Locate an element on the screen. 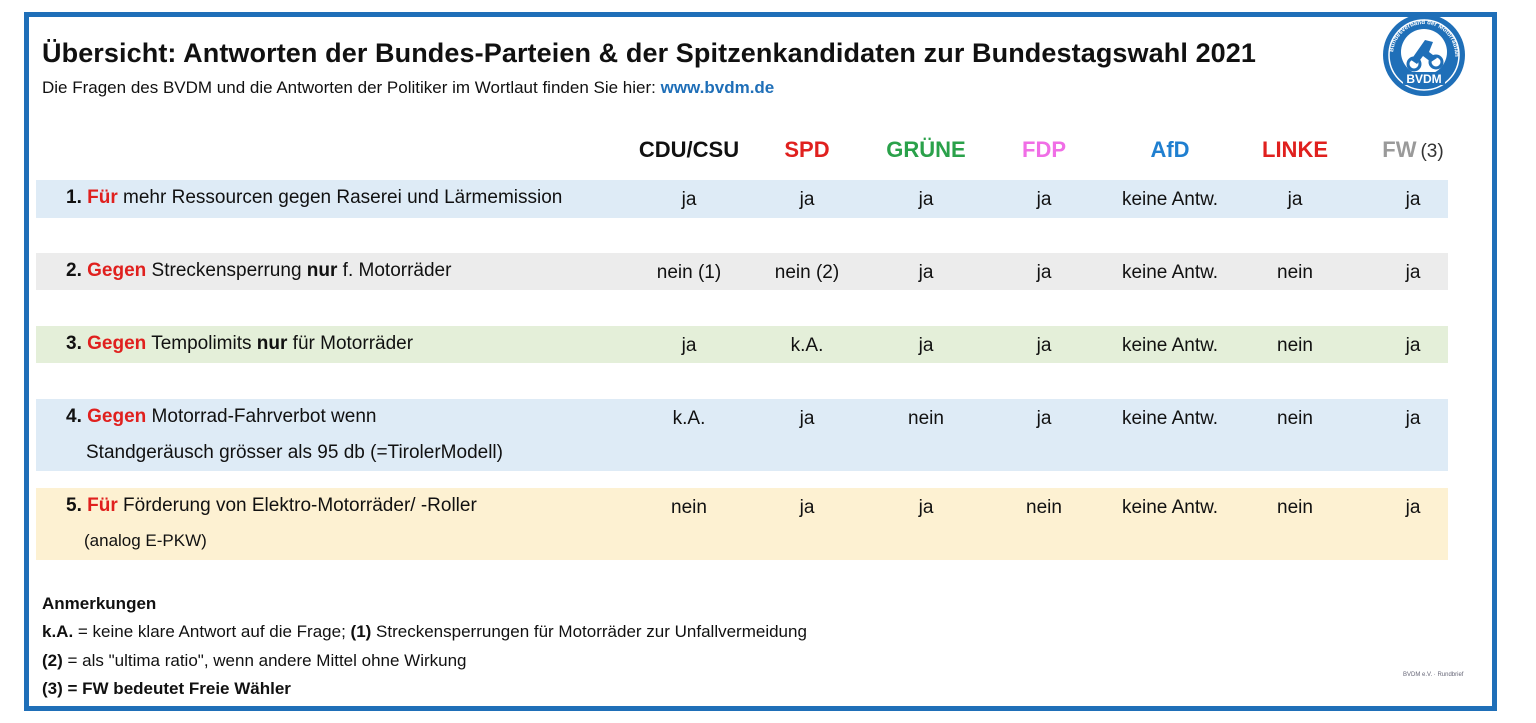 This screenshot has height=723, width=1536. note-3: (3) = FW bedeutet Freie Wähler is located at coordinates (166, 688).